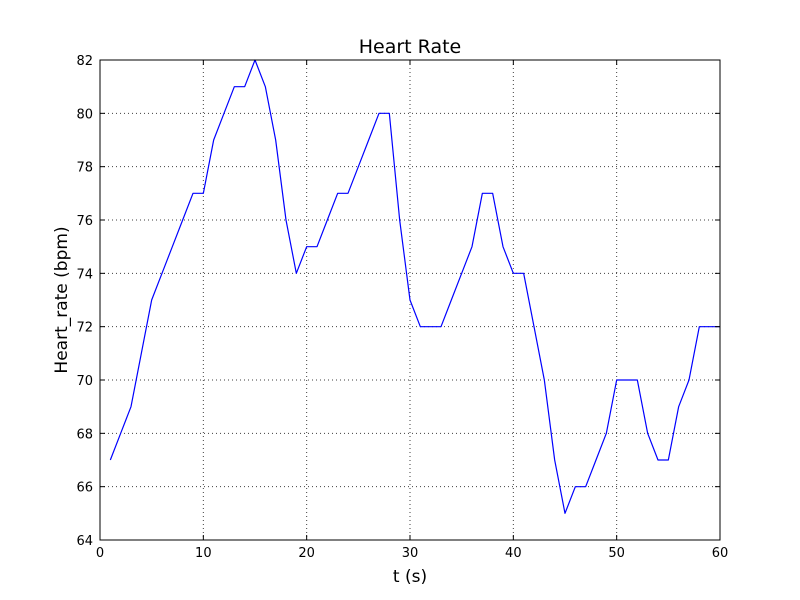 Image resolution: width=800 pixels, height=600 pixels. Describe the element at coordinates (203, 553) in the screenshot. I see `x-tick-label: 10` at that location.